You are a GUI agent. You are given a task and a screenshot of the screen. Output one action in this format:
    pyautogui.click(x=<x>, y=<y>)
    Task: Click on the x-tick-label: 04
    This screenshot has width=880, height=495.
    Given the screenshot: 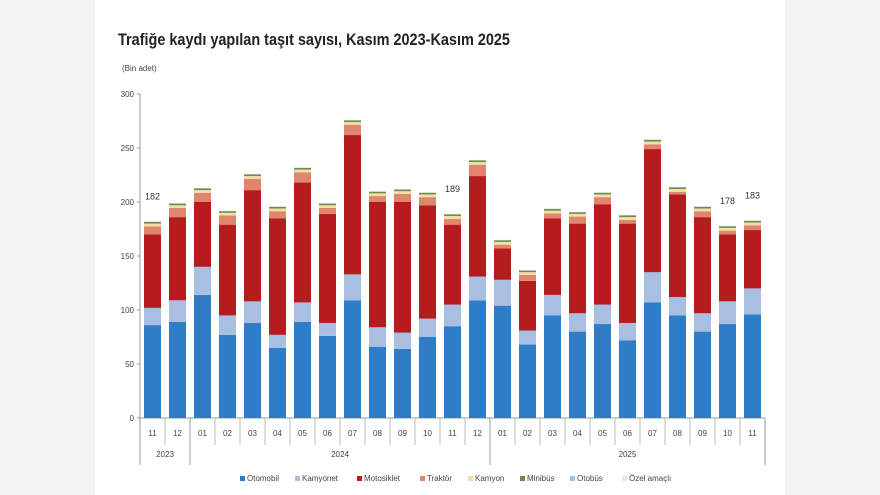 What is the action you would take?
    pyautogui.click(x=277, y=433)
    